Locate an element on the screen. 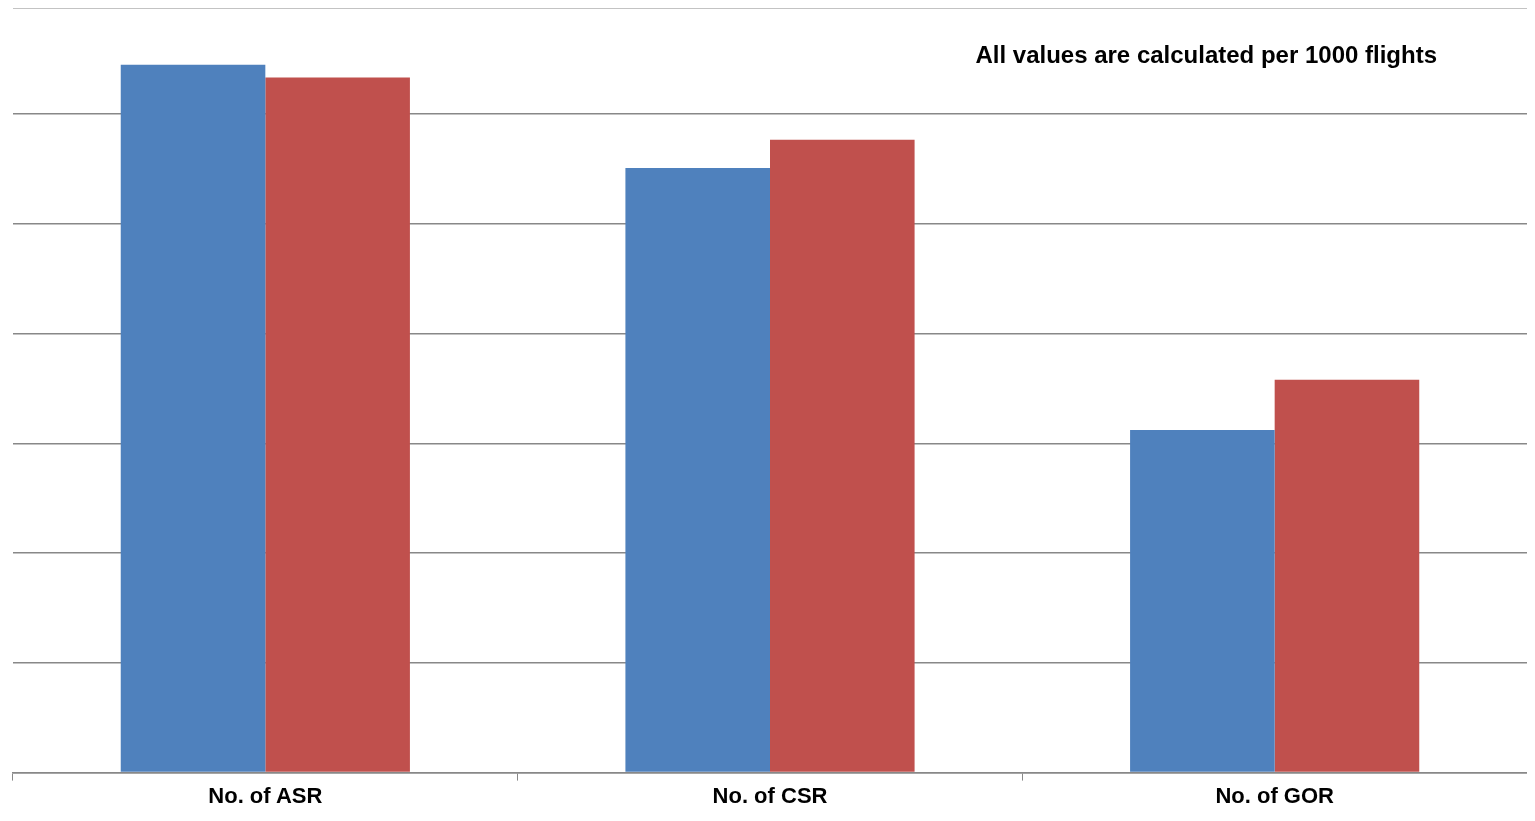 This screenshot has height=821, width=1535. annotation: All values are calculated per 1000 flights is located at coordinates (1206, 54).